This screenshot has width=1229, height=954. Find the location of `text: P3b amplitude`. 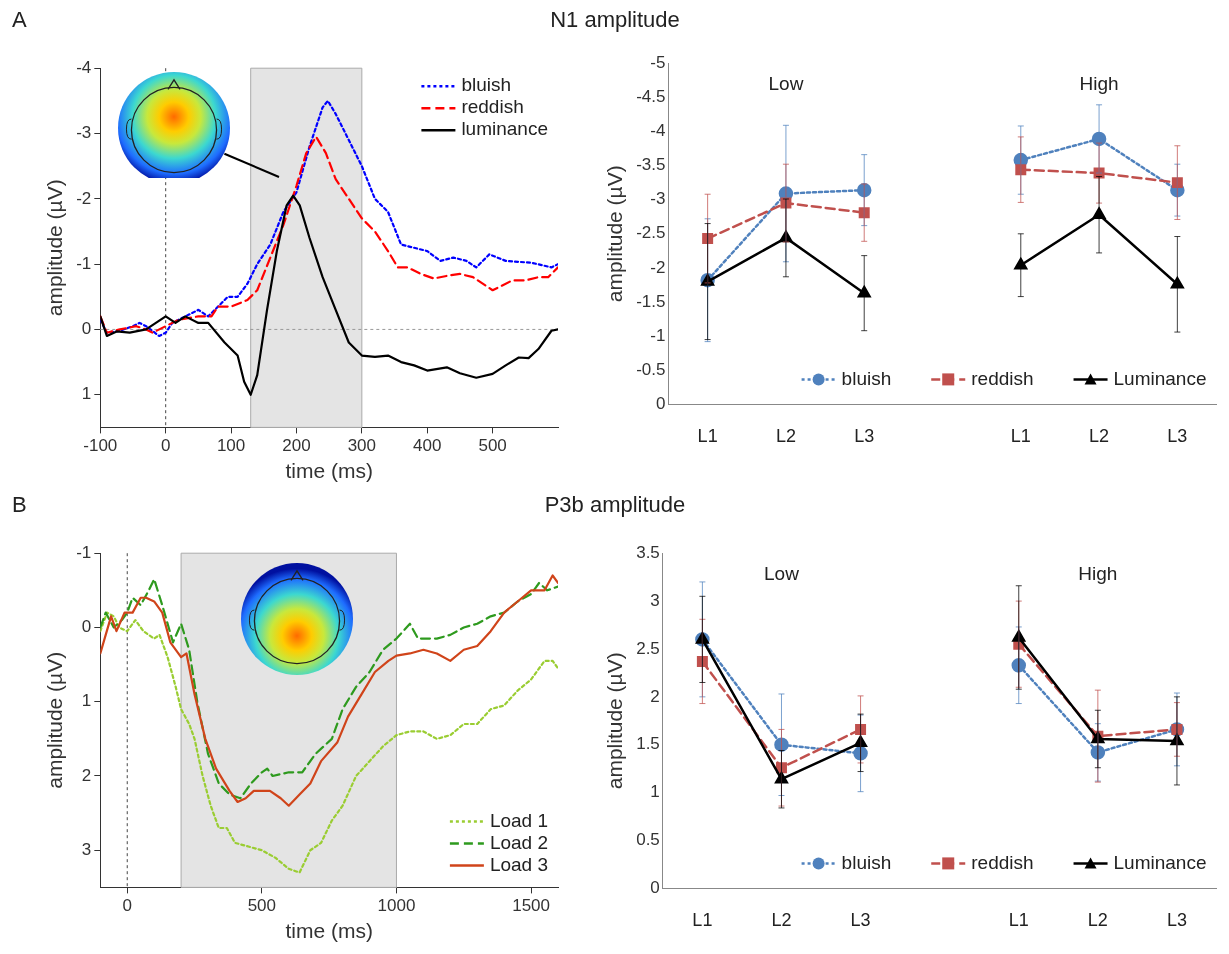

text: P3b amplitude is located at coordinates (615, 505).